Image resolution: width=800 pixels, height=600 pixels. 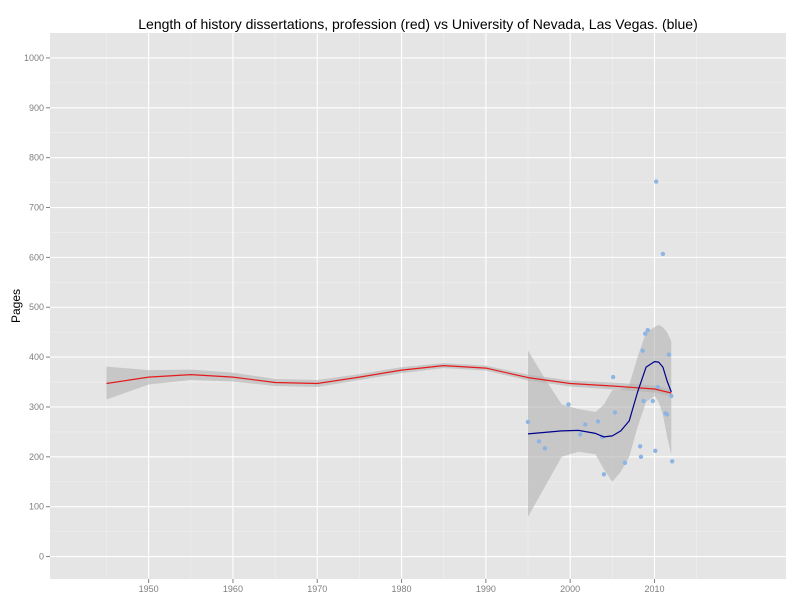 I want to click on x-axis: 1950 1960 1970 1980 1990 2000 2010, so click(x=401, y=586).